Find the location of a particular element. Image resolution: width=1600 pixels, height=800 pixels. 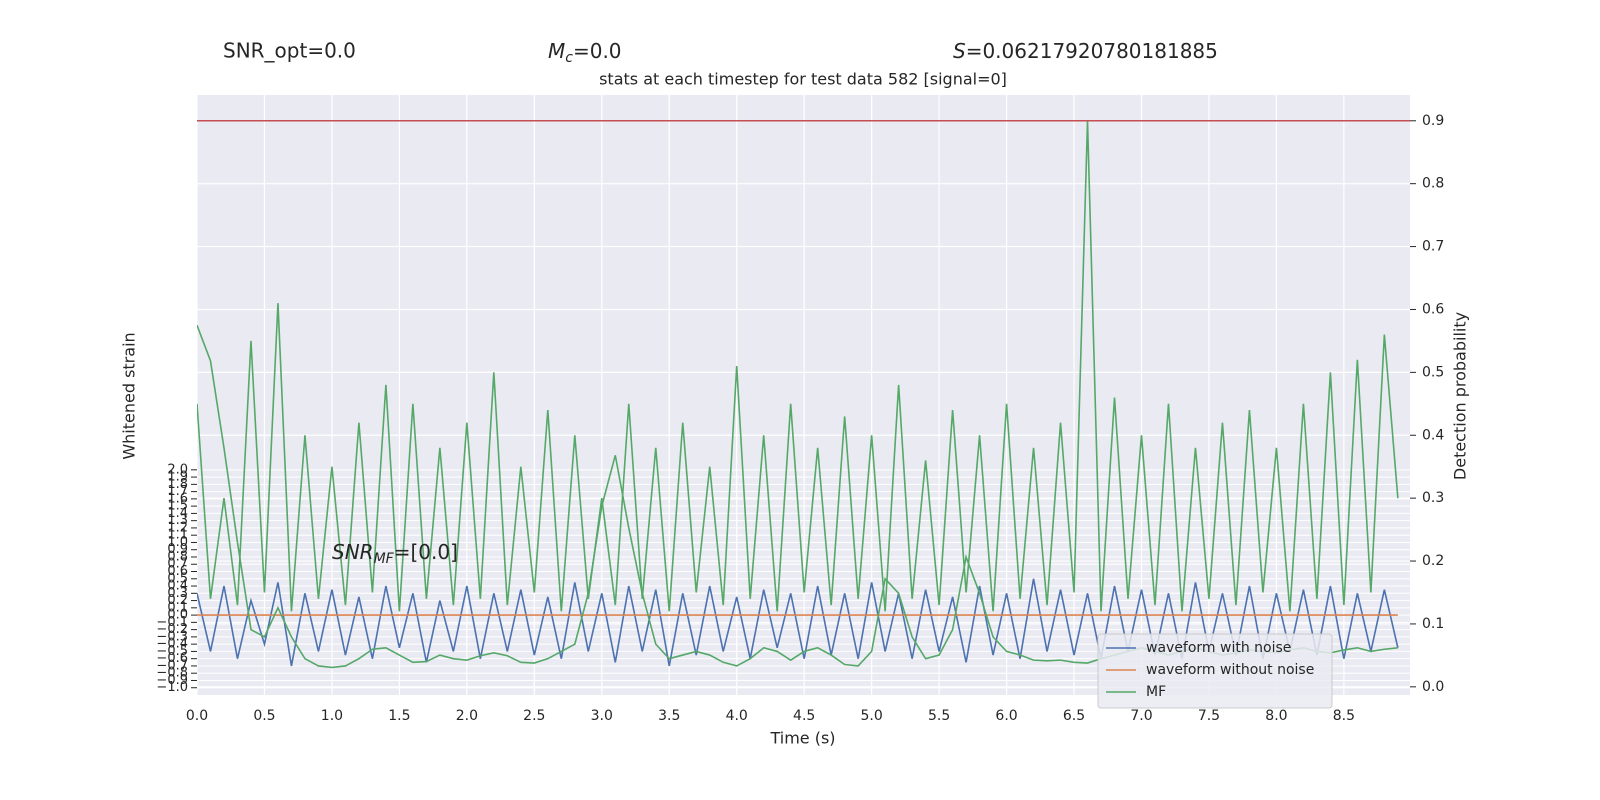

y-tick-label: 1.3 is located at coordinates (177, 520).